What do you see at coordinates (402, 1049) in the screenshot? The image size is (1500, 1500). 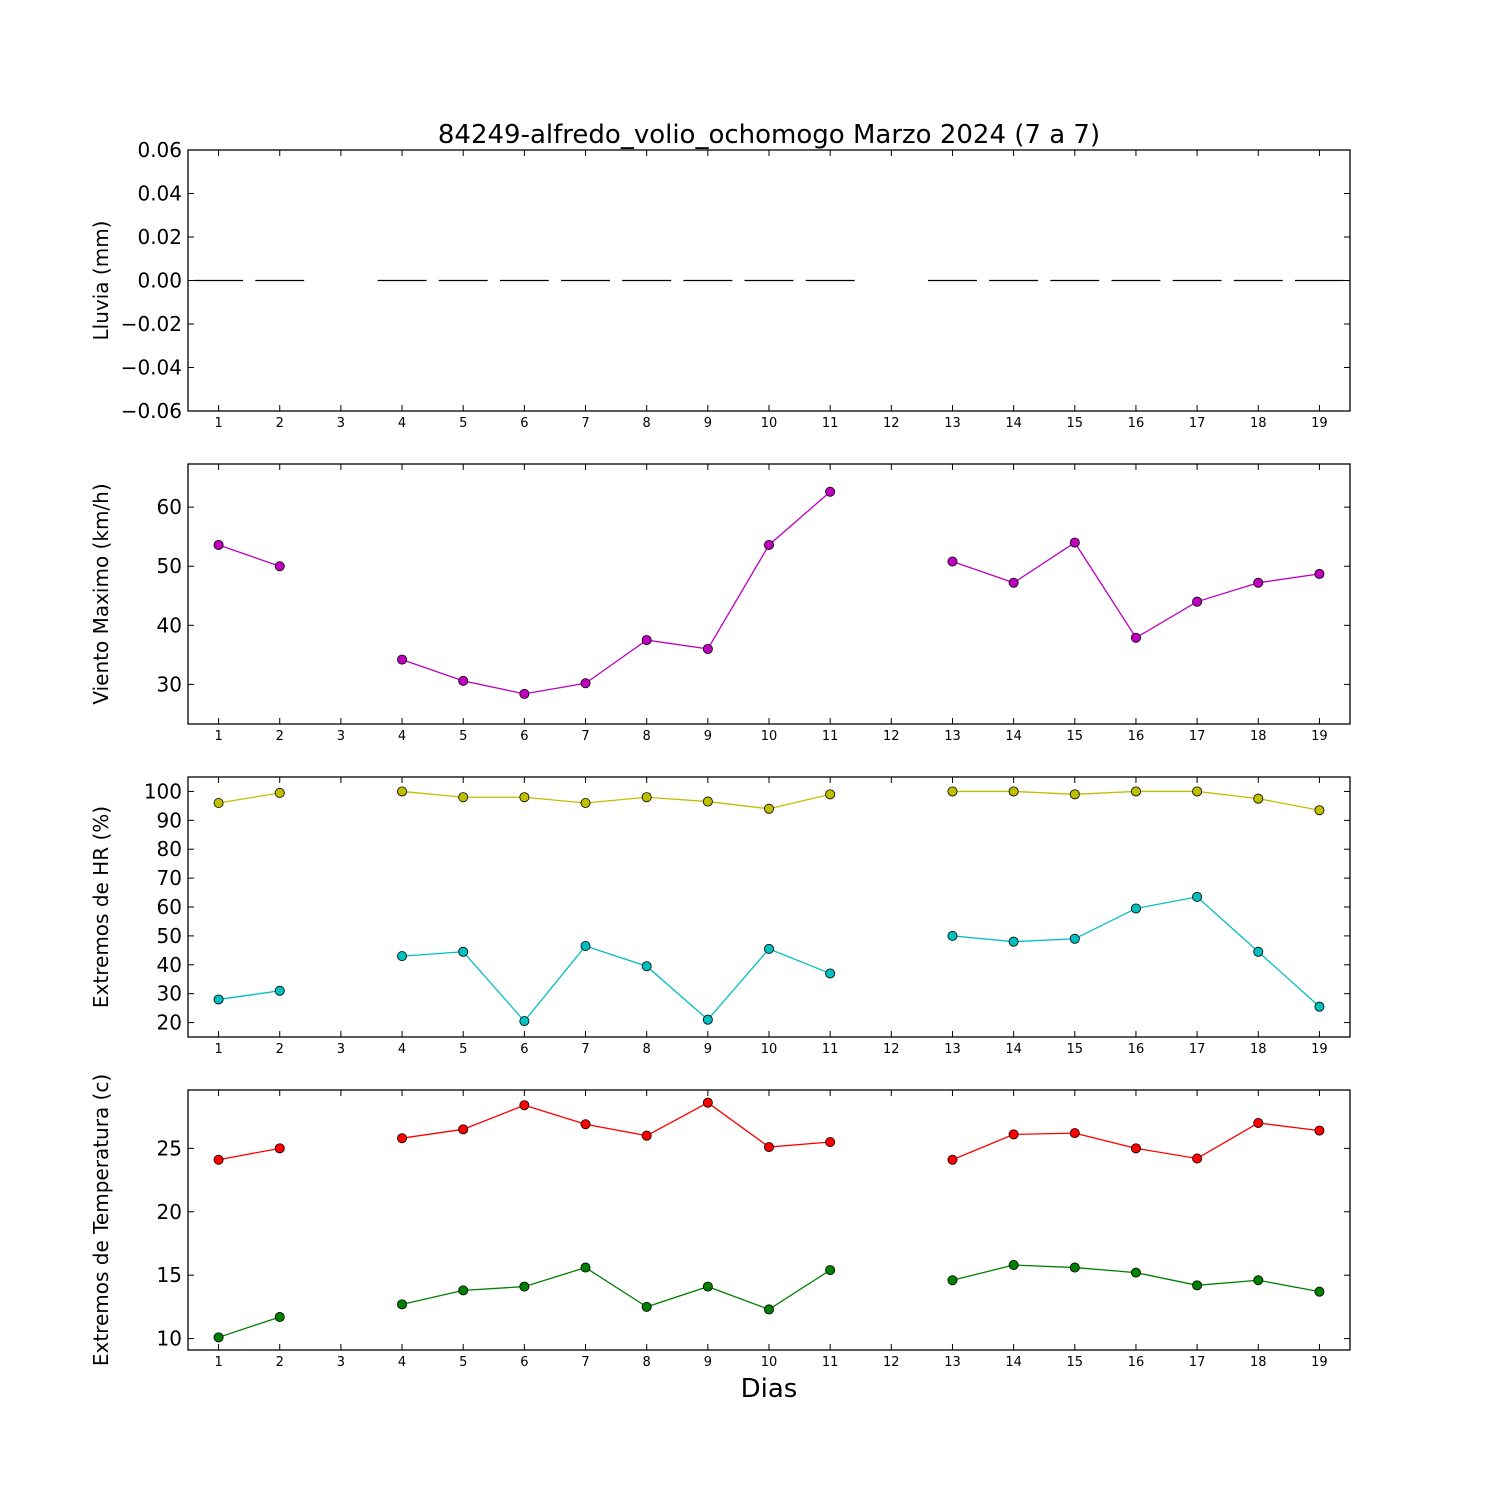 I see `x-tick-label: 4` at bounding box center [402, 1049].